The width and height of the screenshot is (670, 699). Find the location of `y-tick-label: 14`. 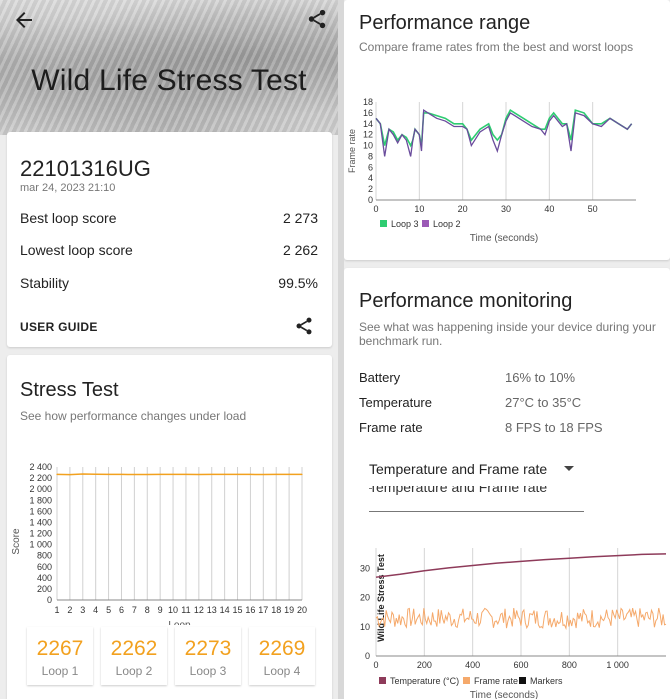

y-tick-label: 14 is located at coordinates (368, 124).